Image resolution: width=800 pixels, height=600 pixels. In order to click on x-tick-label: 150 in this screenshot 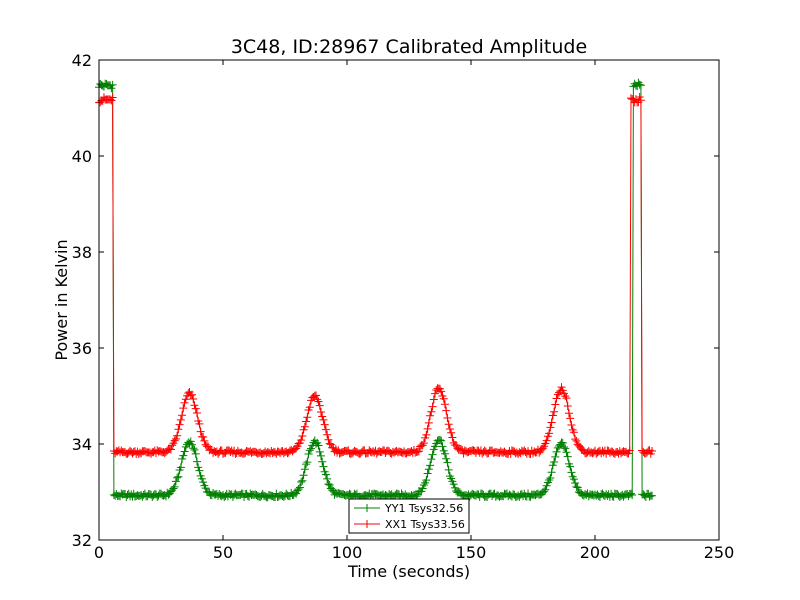, I will do `click(471, 552)`.